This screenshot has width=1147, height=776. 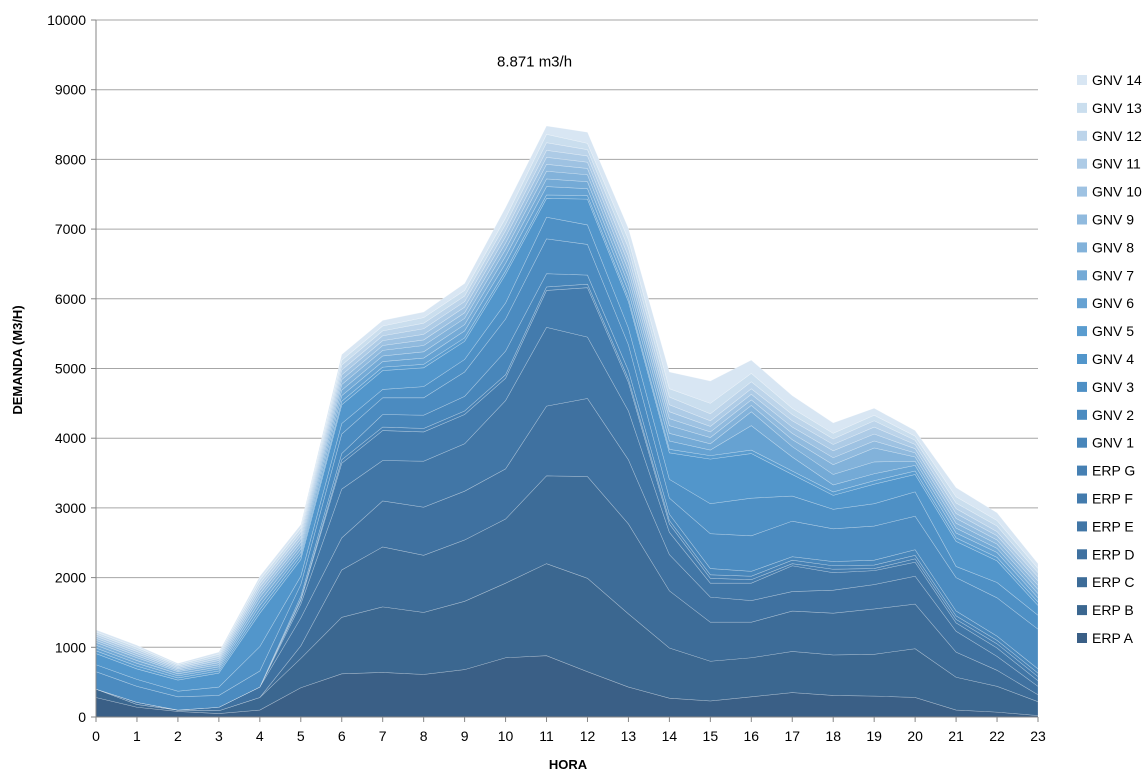 What do you see at coordinates (1113, 443) in the screenshot?
I see `legend-label-gnv-1: GNV 1` at bounding box center [1113, 443].